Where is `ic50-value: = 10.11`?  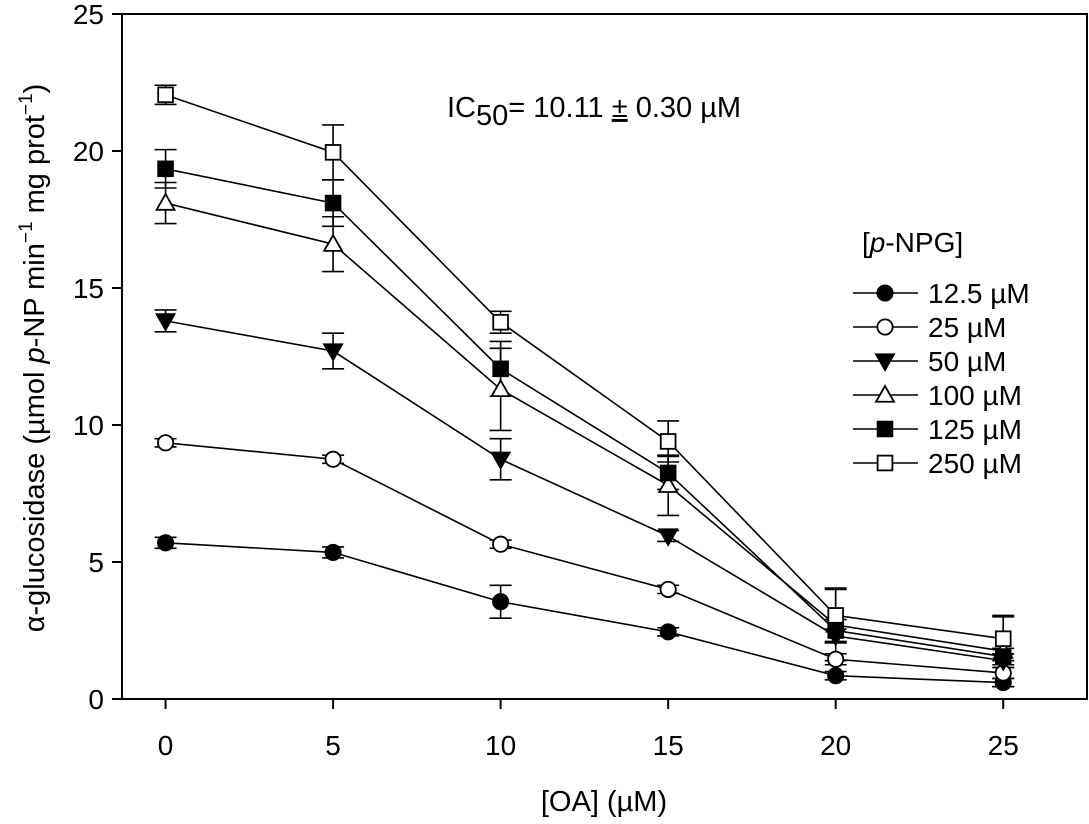 ic50-value: = 10.11 is located at coordinates (559, 108).